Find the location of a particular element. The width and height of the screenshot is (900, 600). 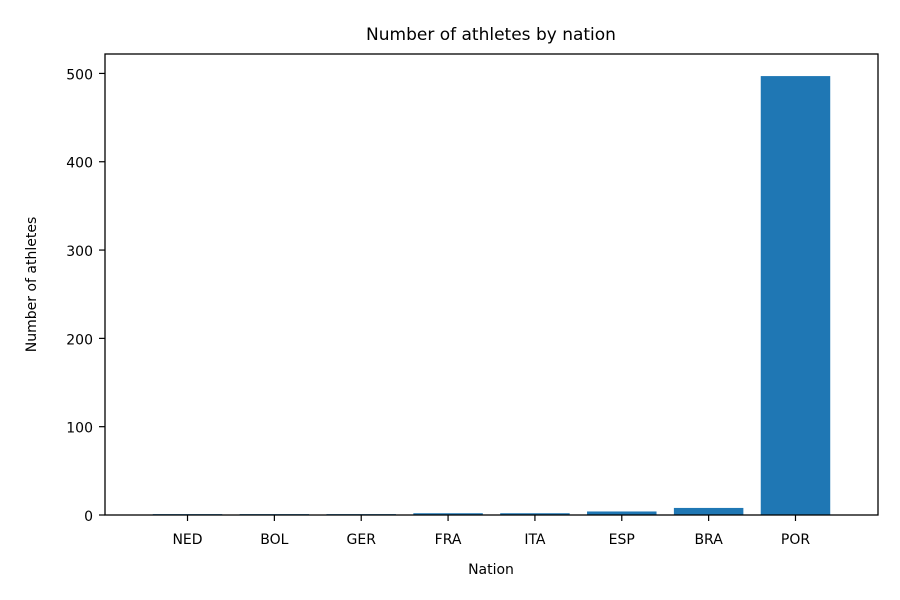

y-tick-label: 300 is located at coordinates (79, 252).